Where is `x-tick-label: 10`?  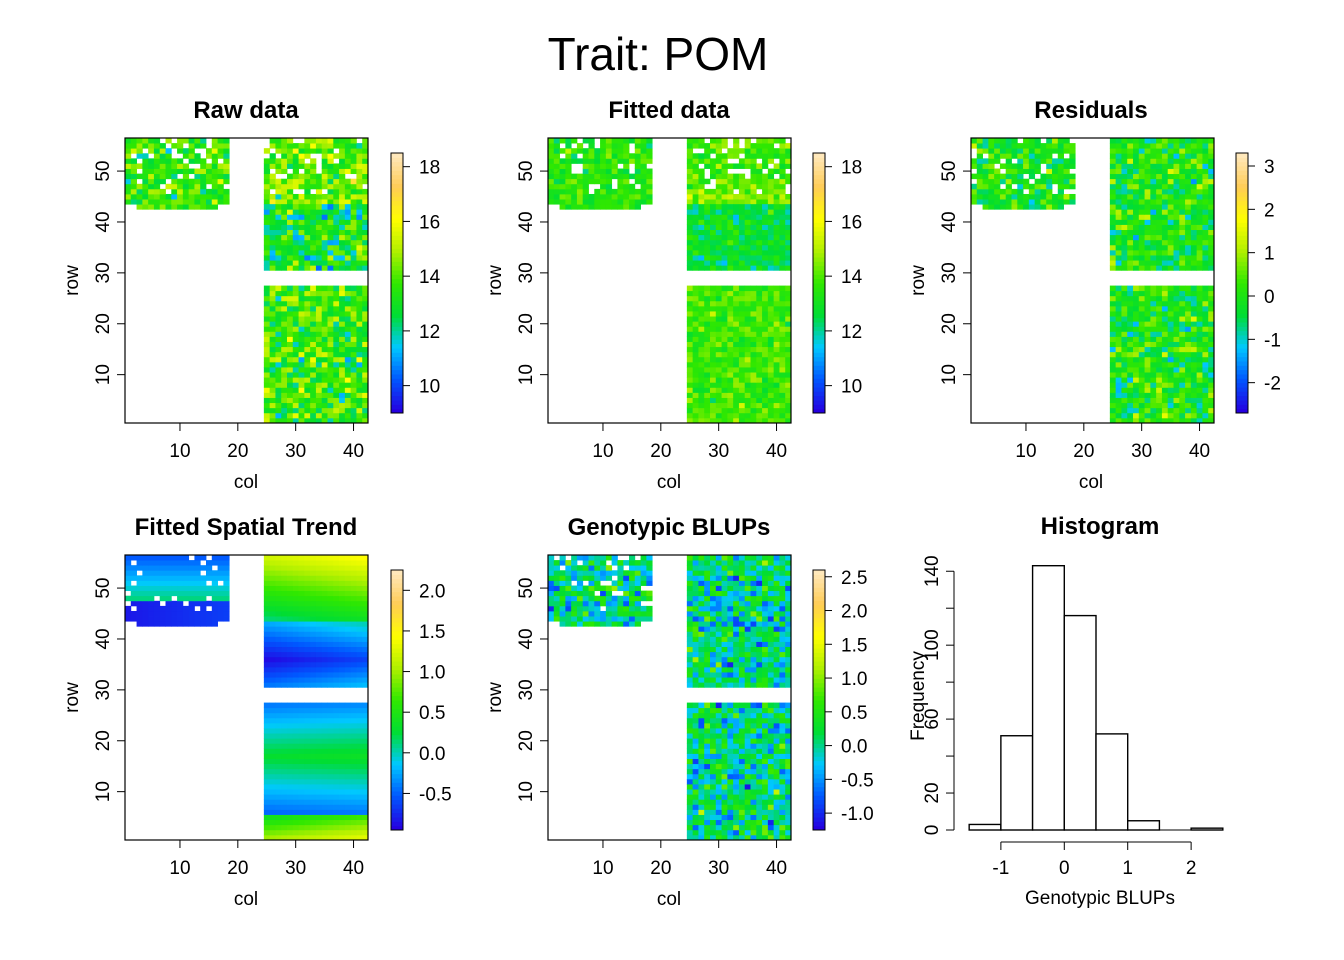
x-tick-label: 10 is located at coordinates (1025, 451).